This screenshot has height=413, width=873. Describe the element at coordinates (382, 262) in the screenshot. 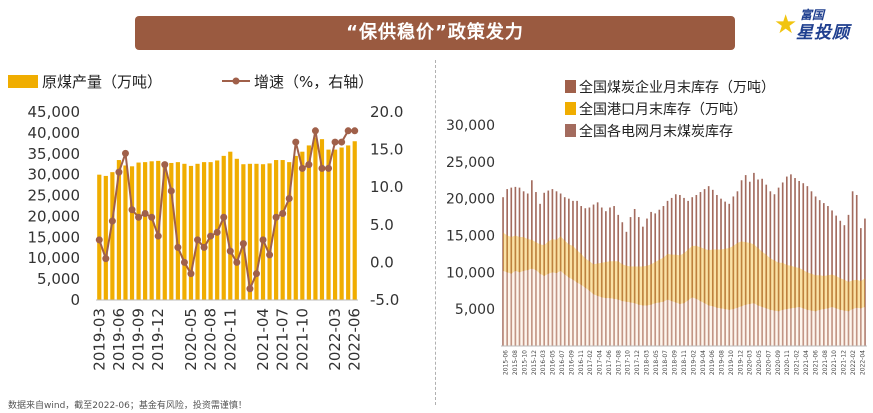

I see `y-right-tick: 0.0` at that location.